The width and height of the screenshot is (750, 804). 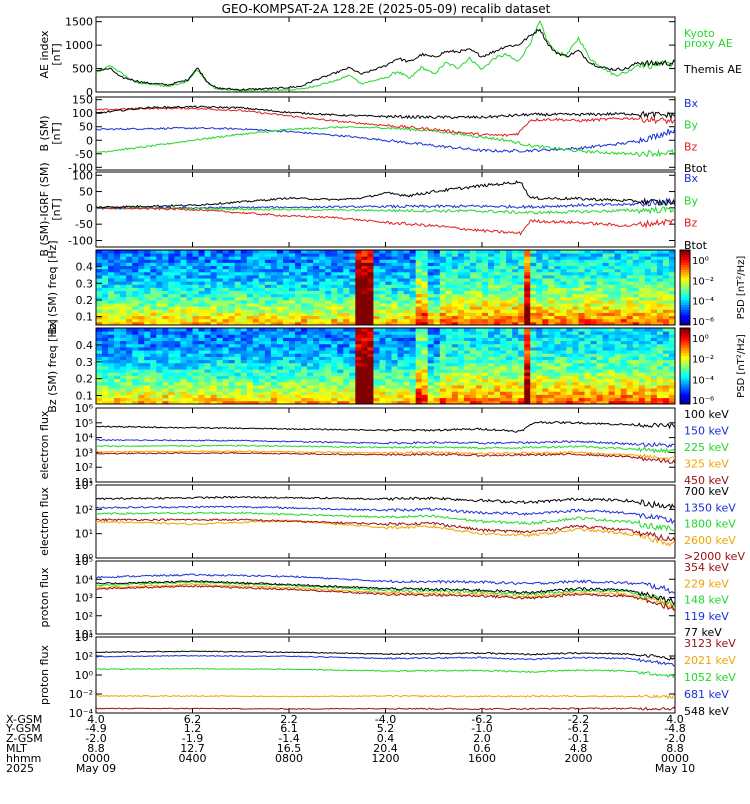 What do you see at coordinates (685, 261) in the screenshot?
I see `colorbar-cell` at bounding box center [685, 261].